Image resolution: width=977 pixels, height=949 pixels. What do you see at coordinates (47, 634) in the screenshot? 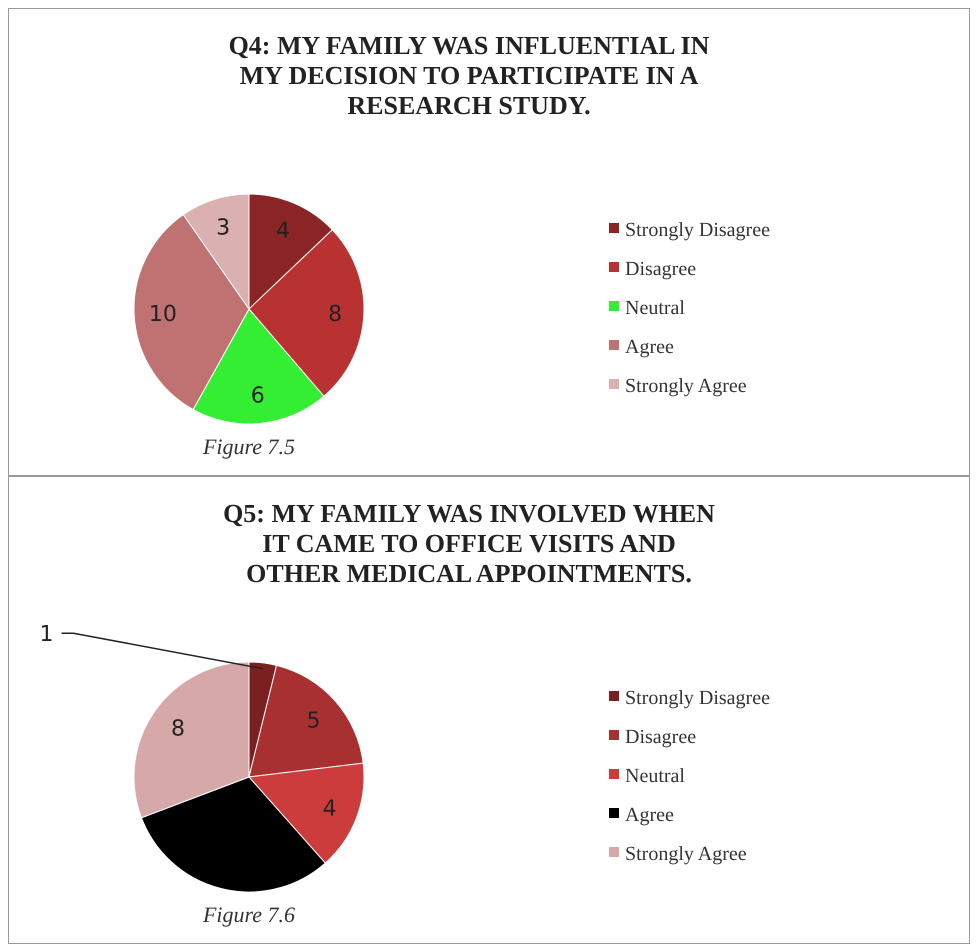
I see `data-label: 1` at bounding box center [47, 634].